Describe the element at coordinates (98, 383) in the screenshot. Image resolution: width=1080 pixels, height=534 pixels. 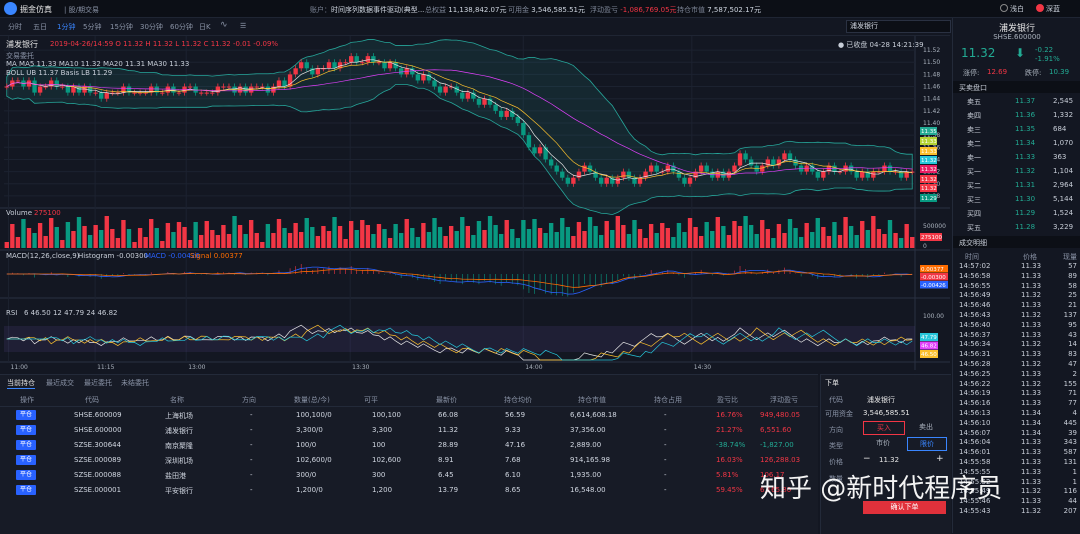
I see `tab-recent-orders: 最近委托` at that location.